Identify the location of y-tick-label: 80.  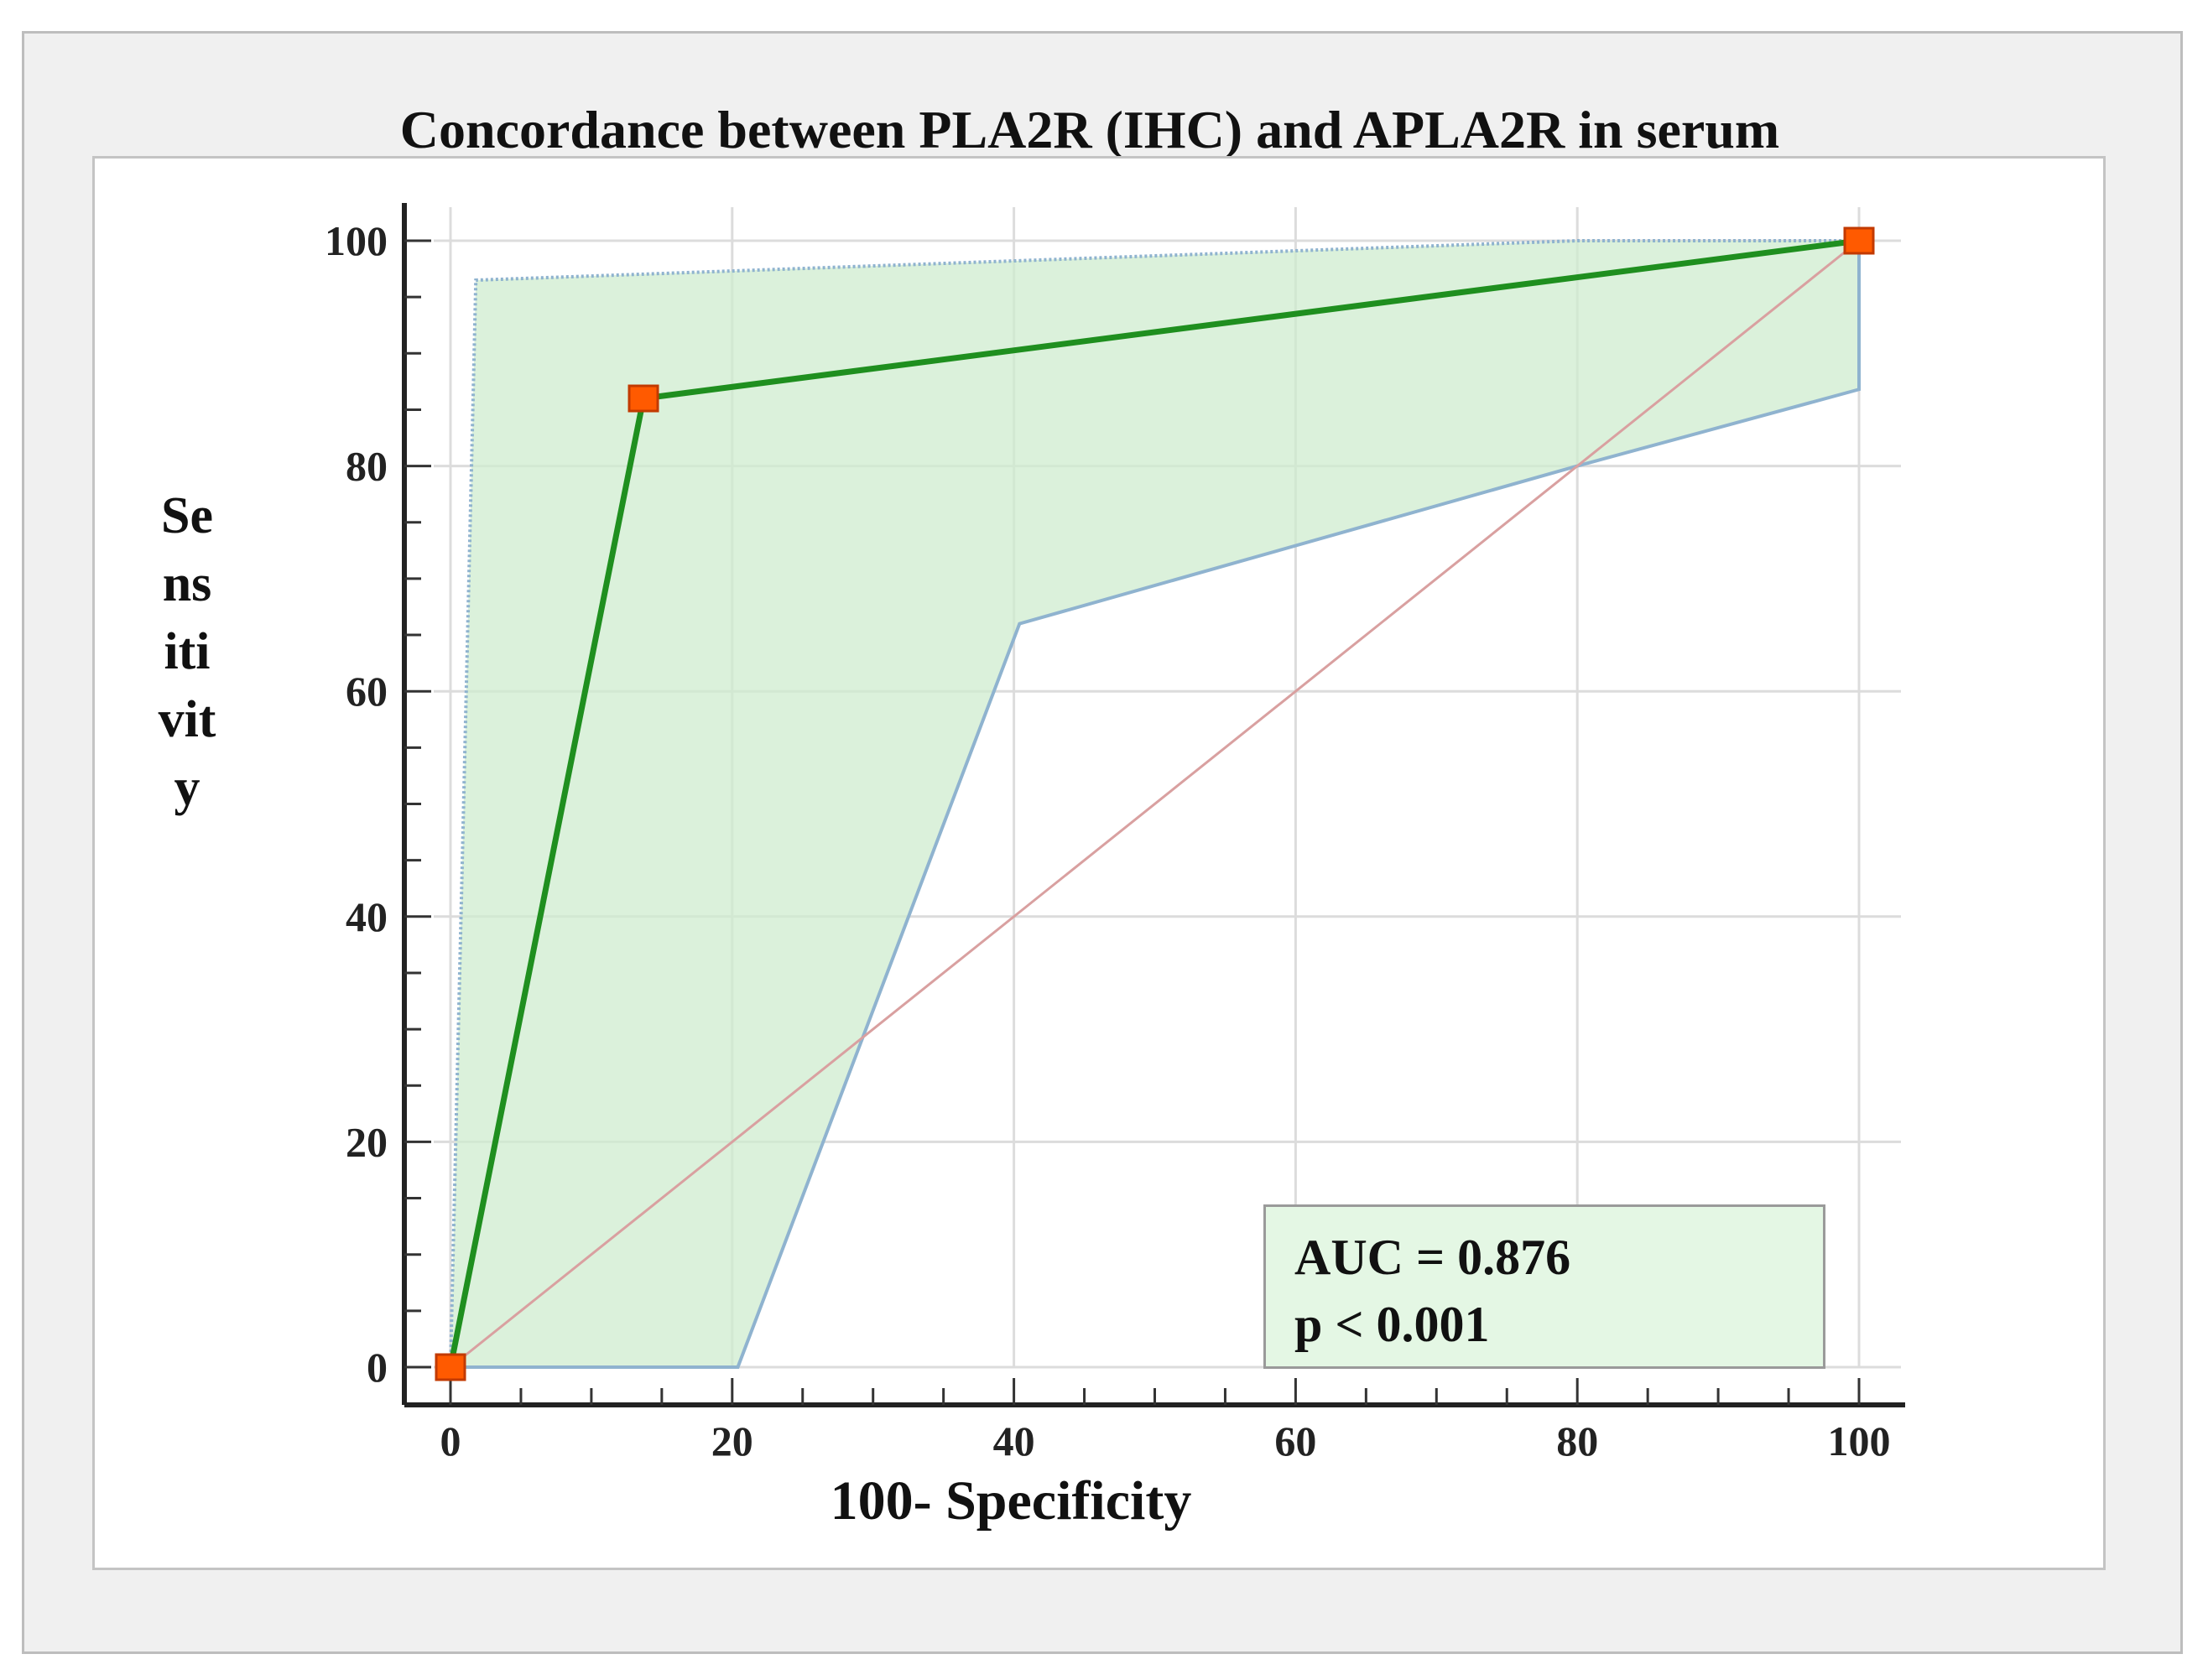
(367, 466).